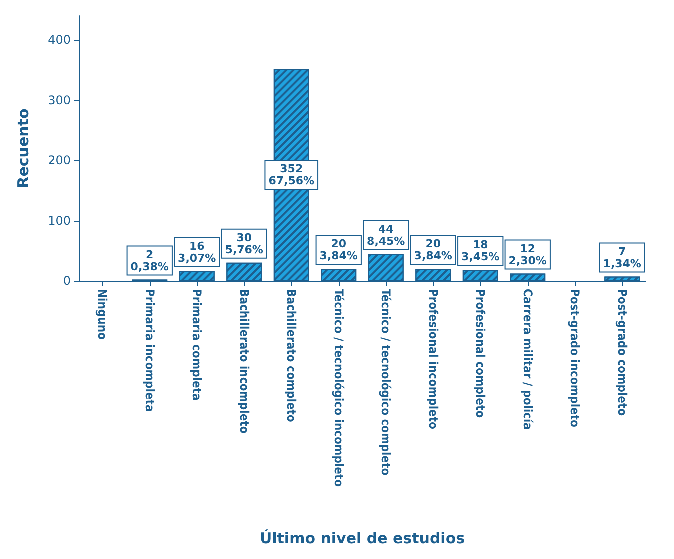 The height and width of the screenshot is (559, 674). I want to click on x-tick-label: Bachillerato completo, so click(291, 355).